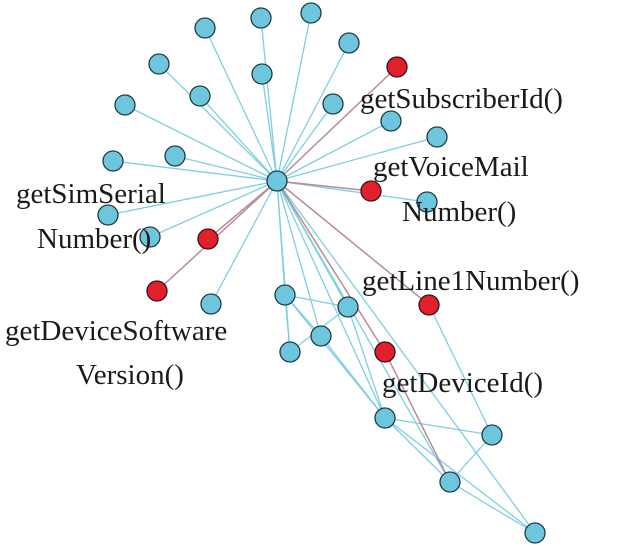  What do you see at coordinates (244, 242) in the screenshot?
I see `edge-hub-t17` at bounding box center [244, 242].